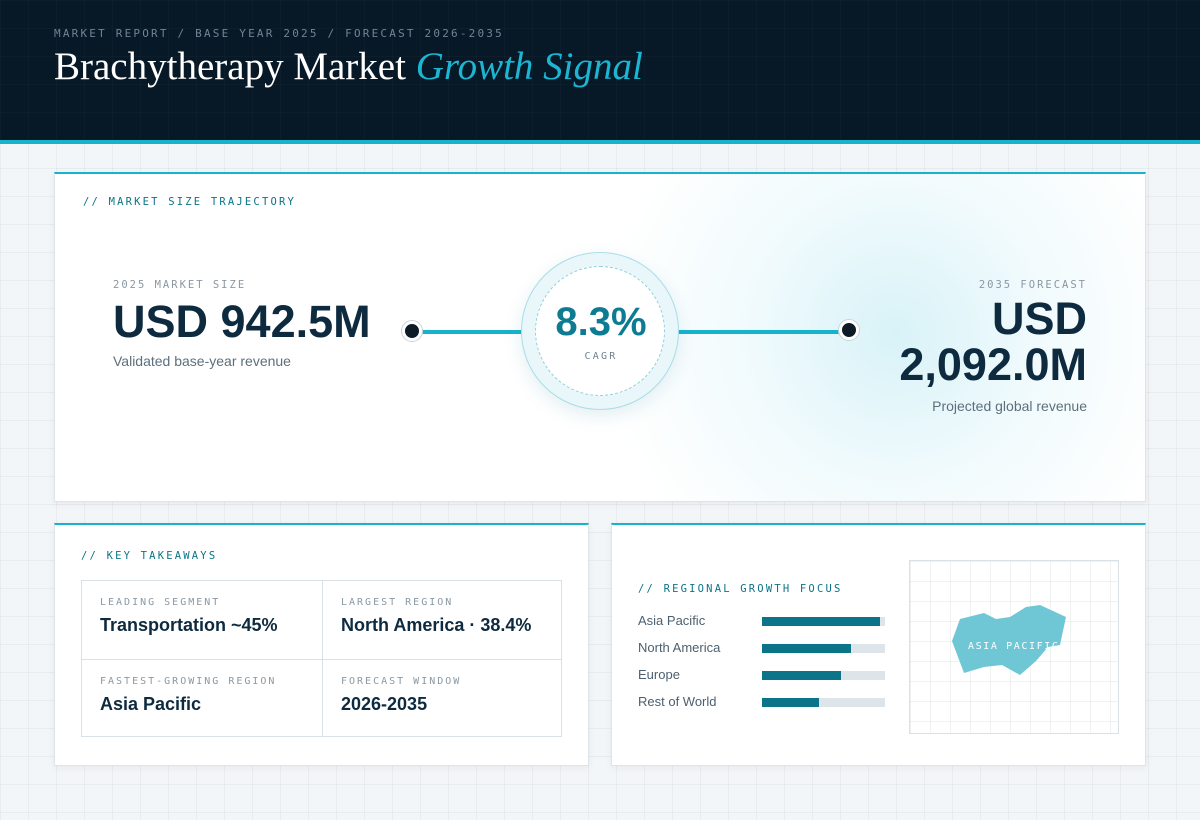  I want to click on region-map: ASIA PACIFIC, so click(1014, 647).